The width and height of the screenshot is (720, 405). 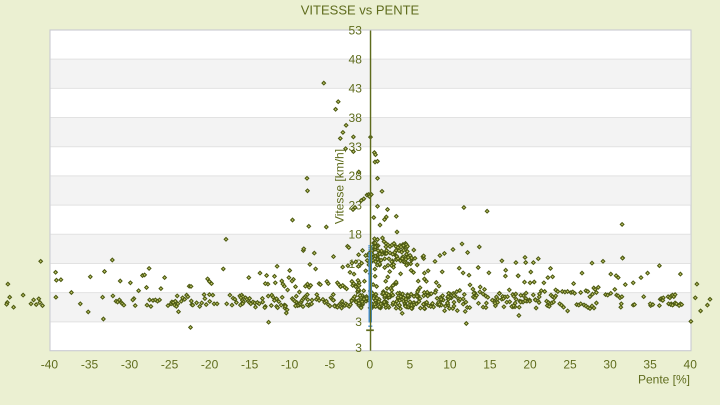 I want to click on svg-text: VITESSE vs PENTE, so click(x=360, y=10).